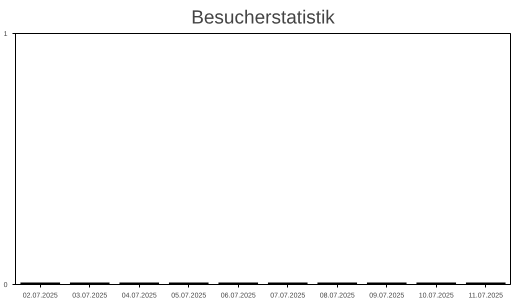 This screenshot has height=300, width=520. Describe the element at coordinates (263, 18) in the screenshot. I see `chart-title: Besucherstatistik` at that location.